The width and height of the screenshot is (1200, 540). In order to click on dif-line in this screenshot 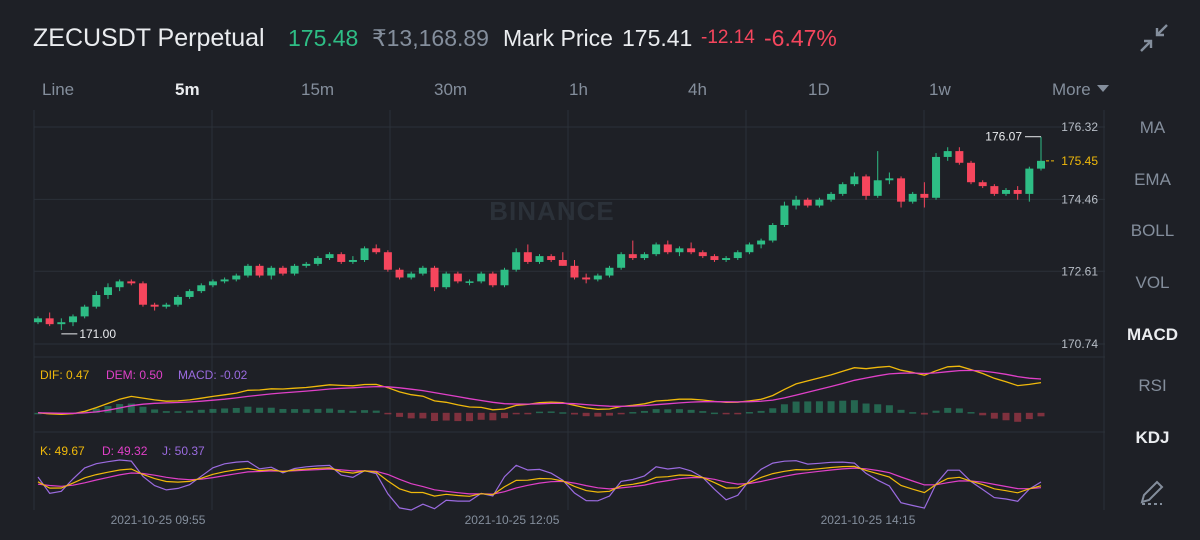, I will do `click(539, 390)`.